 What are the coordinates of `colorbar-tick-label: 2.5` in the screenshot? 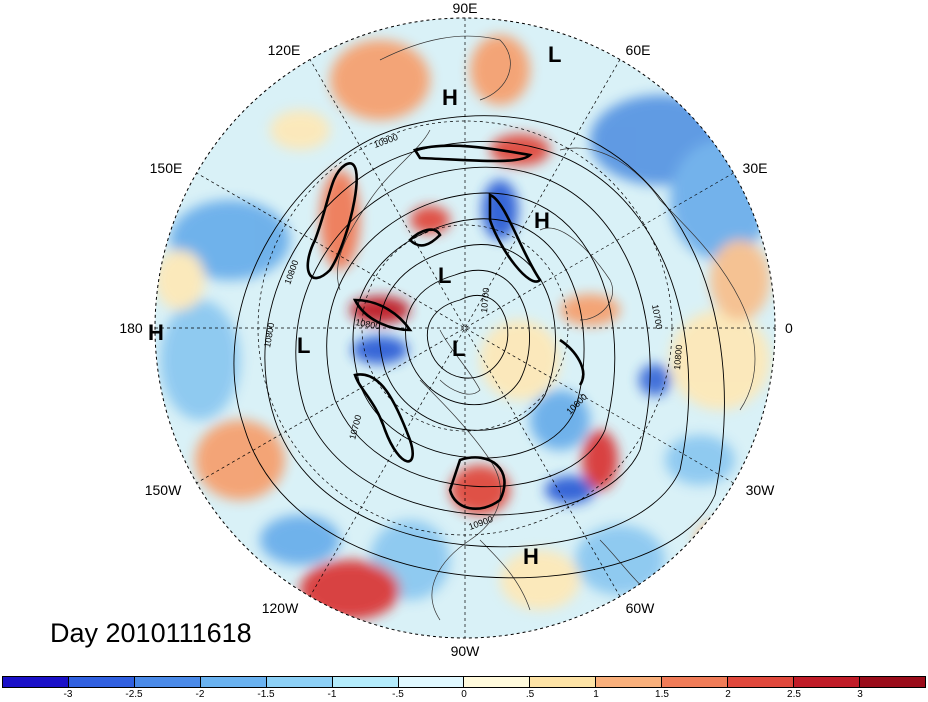 It's located at (794, 694).